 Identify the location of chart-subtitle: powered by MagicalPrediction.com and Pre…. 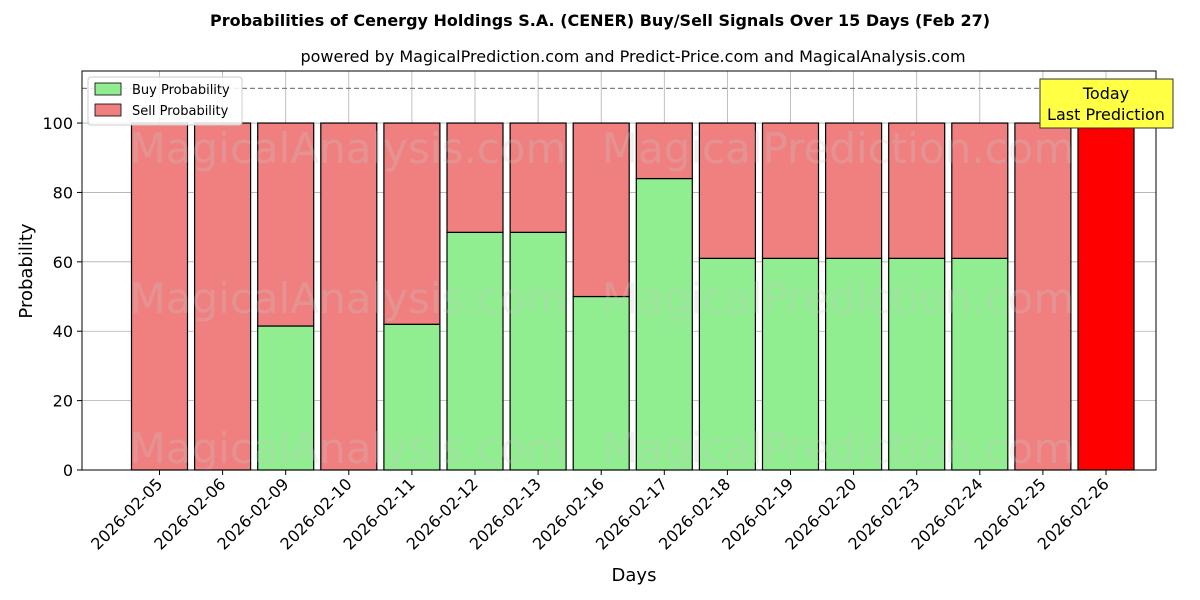
(632, 56).